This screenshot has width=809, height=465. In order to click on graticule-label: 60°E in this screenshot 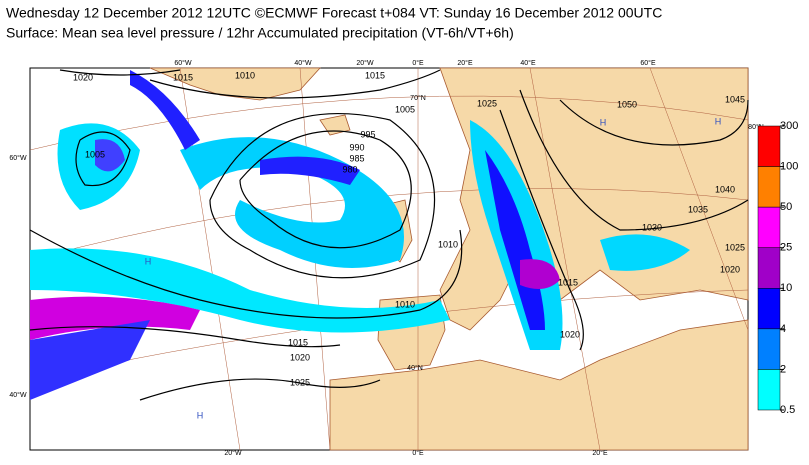, I will do `click(648, 63)`.